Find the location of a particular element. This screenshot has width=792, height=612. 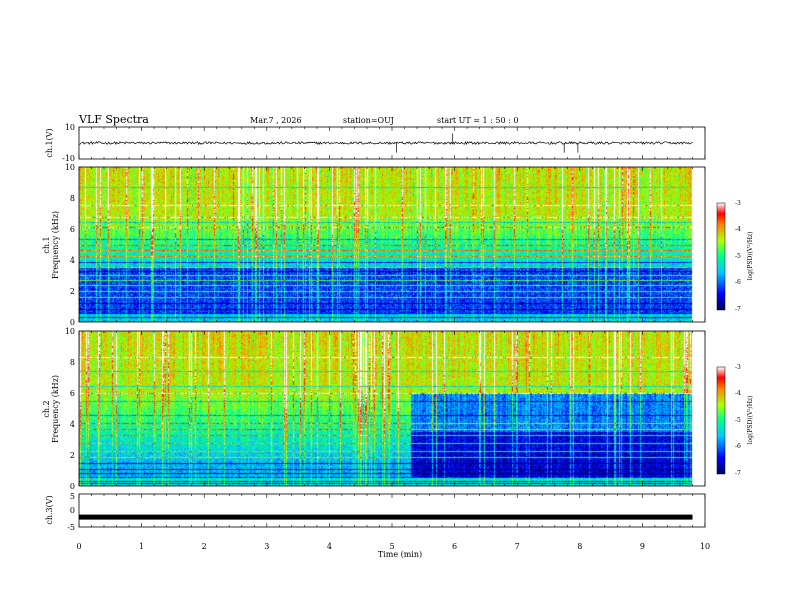

ch2-cb-tick-4: -4 is located at coordinates (738, 393).